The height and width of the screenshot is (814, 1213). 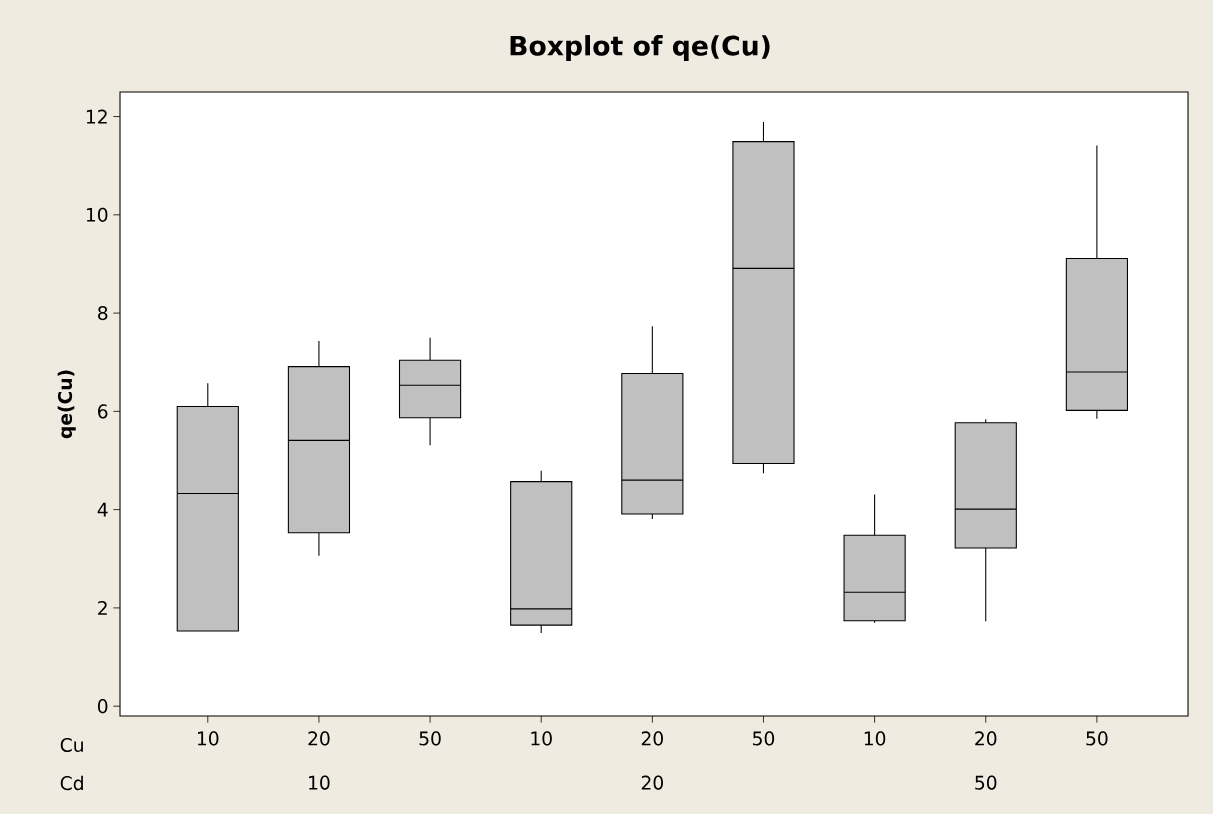 What do you see at coordinates (319, 782) in the screenshot?
I see `text: 10` at bounding box center [319, 782].